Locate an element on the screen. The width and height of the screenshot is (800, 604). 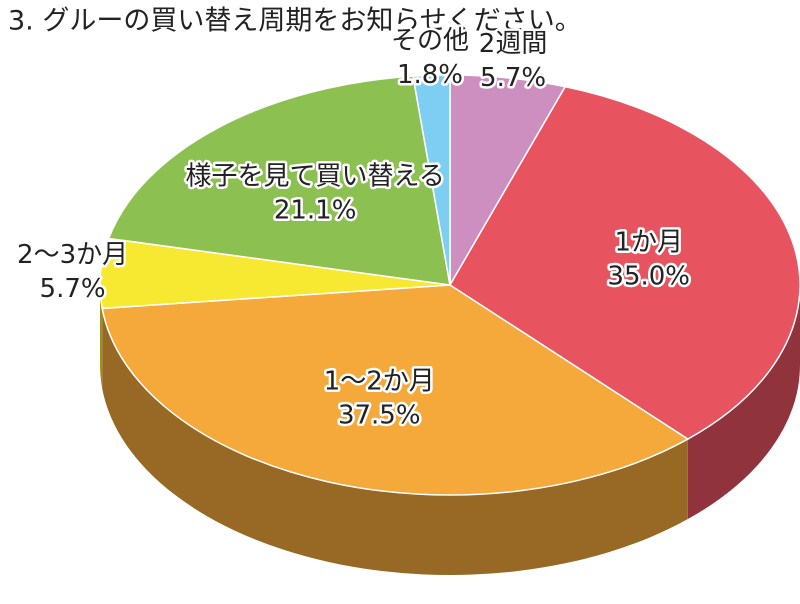
slice-label: 1〜2か月 is located at coordinates (379, 382).